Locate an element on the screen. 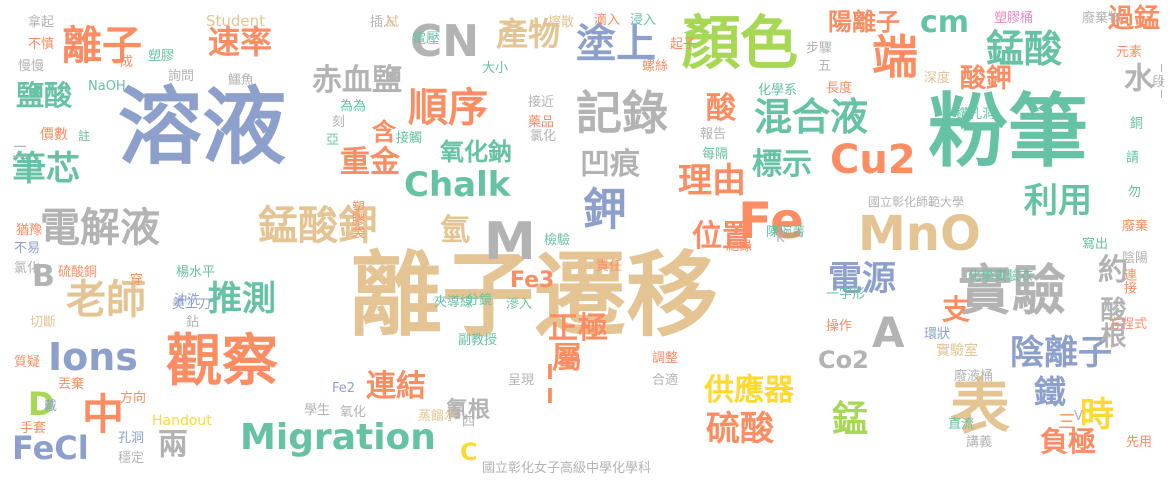 The image size is (1175, 482). cloud-word: 支 is located at coordinates (956, 309).